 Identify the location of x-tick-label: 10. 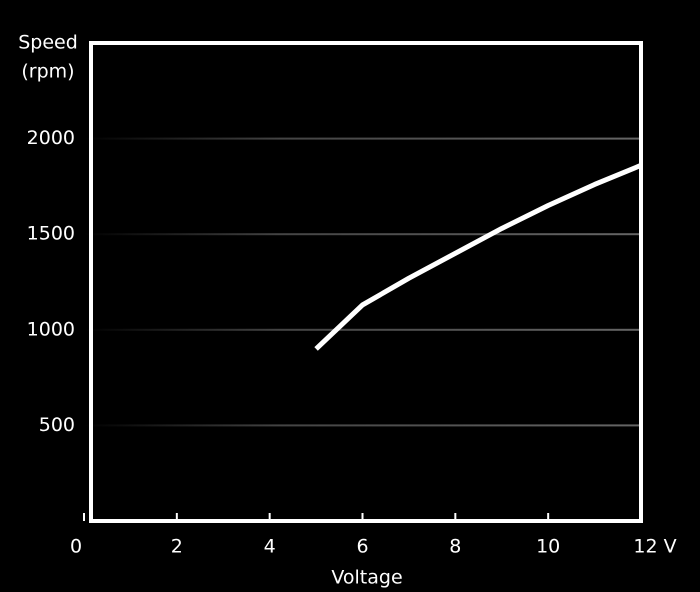
(548, 547).